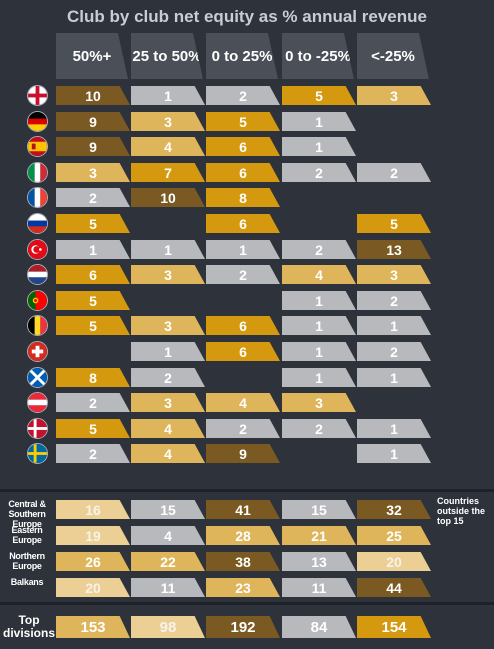 The height and width of the screenshot is (649, 494). What do you see at coordinates (37, 95) in the screenshot?
I see `england-flag-icon` at bounding box center [37, 95].